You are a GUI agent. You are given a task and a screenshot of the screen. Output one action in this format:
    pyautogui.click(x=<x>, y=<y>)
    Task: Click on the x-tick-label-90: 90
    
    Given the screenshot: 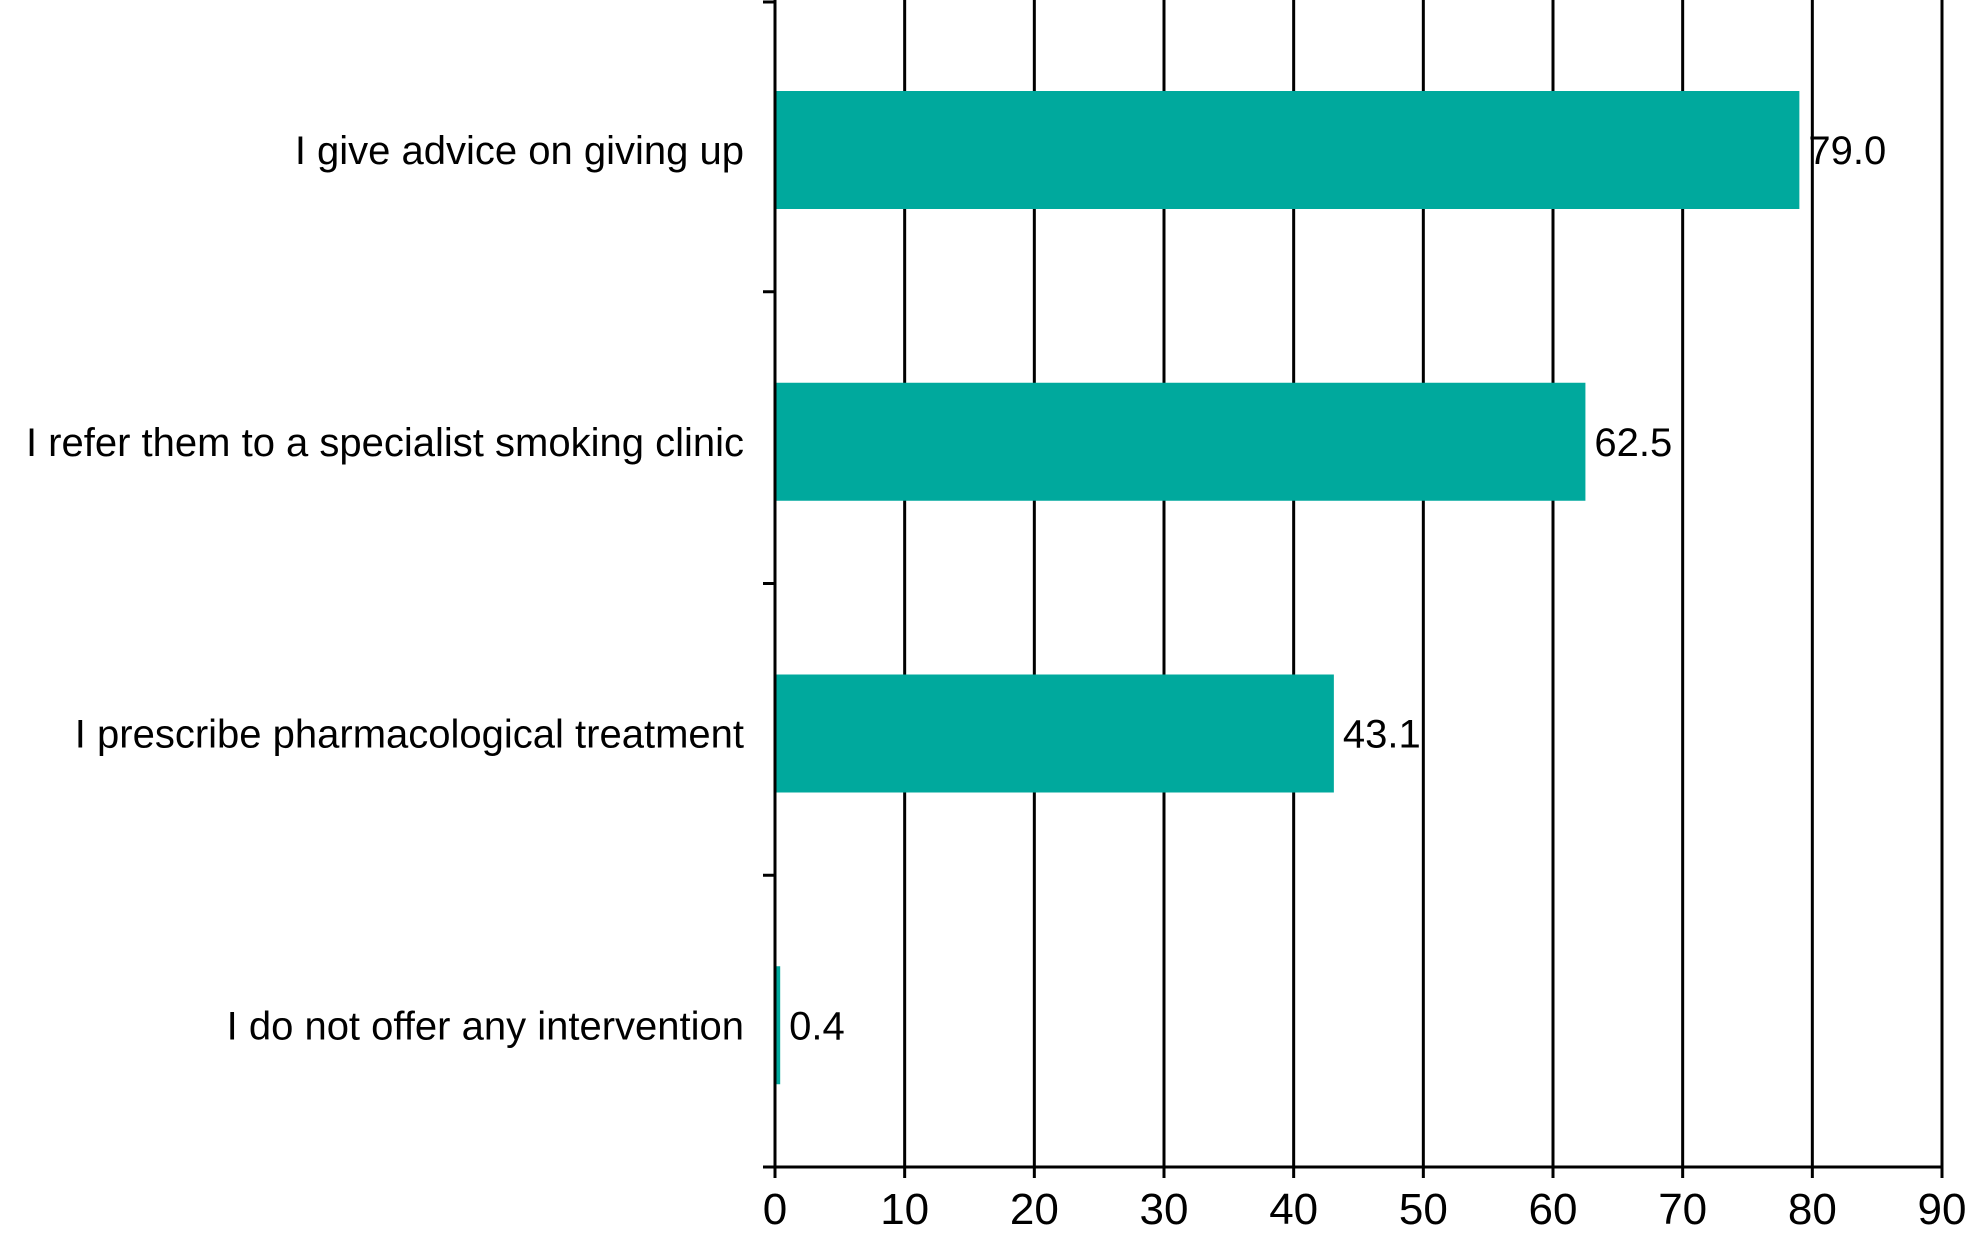 What is the action you would take?
    pyautogui.click(x=1942, y=1209)
    